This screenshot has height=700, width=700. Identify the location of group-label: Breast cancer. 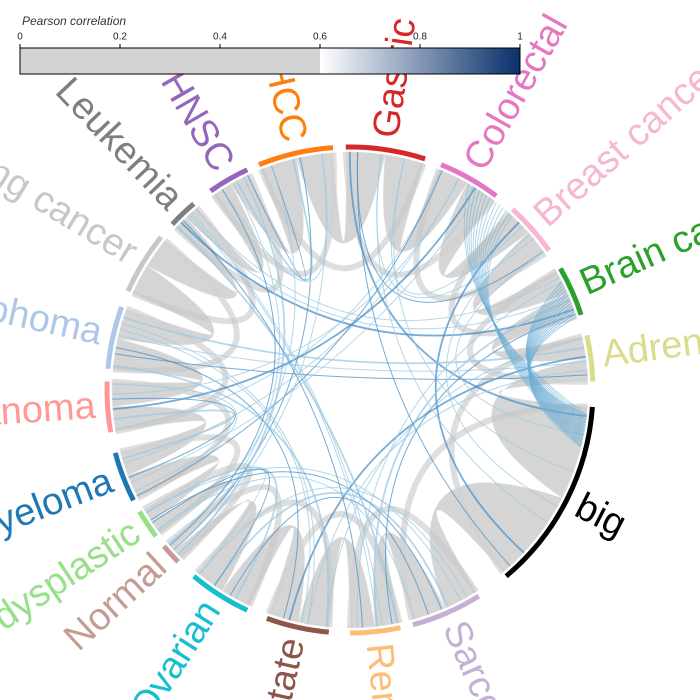
(613, 141).